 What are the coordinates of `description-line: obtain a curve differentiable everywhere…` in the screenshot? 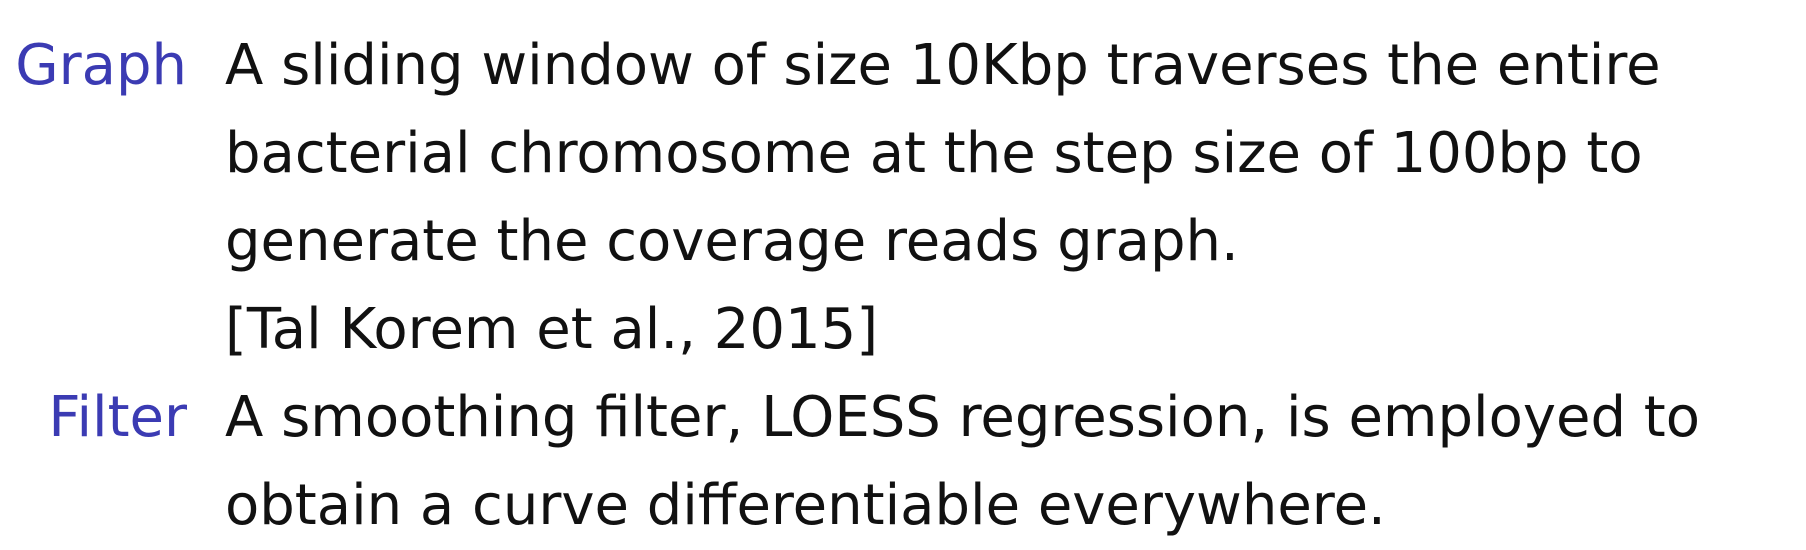 It's located at (805, 505).